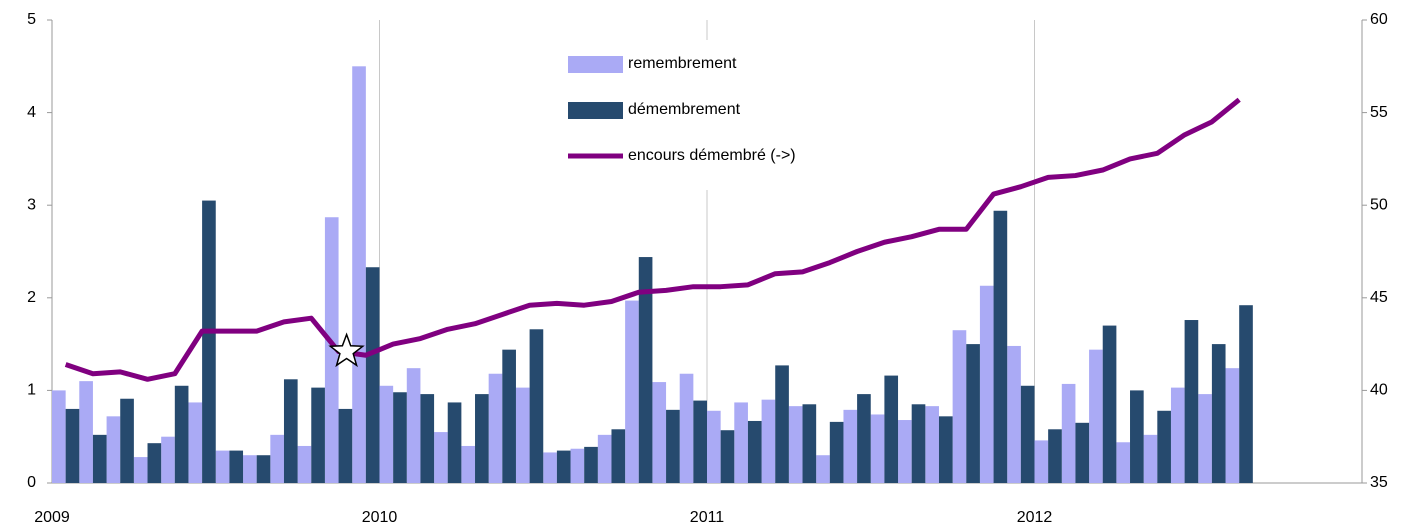 This screenshot has width=1404, height=529. What do you see at coordinates (712, 155) in the screenshot?
I see `legend-label: encours démembré (->)` at bounding box center [712, 155].